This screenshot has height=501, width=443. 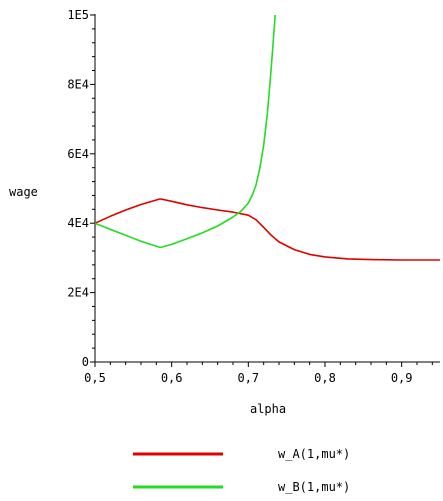 What do you see at coordinates (81, 188) in the screenshot?
I see `y-axis-ticks: 0 2E4 4E4 6E4 8E4 1E5` at bounding box center [81, 188].